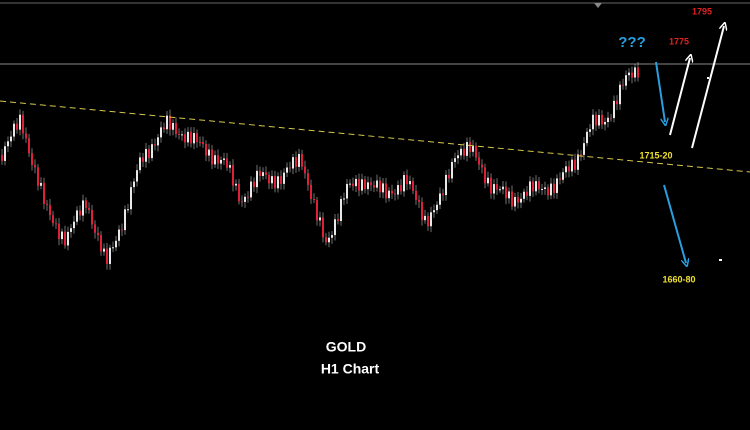 The height and width of the screenshot is (430, 750). Describe the element at coordinates (702, 11) in the screenshot. I see `annotation: 1795` at that location.